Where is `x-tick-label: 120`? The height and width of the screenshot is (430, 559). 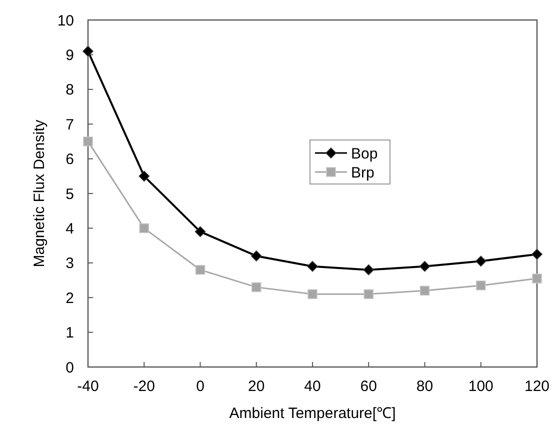 x-tick-label: 120 is located at coordinates (537, 386).